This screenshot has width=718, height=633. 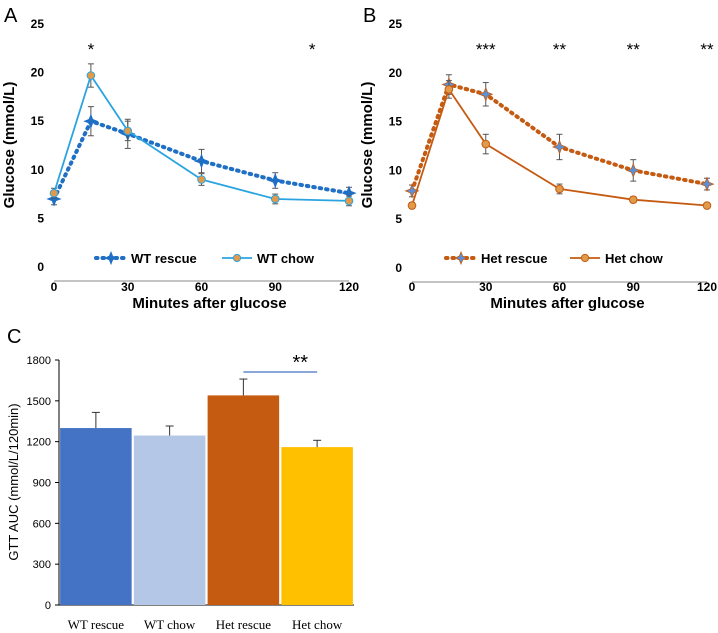 I want to click on legend-item: WT rescue, so click(x=145, y=258).